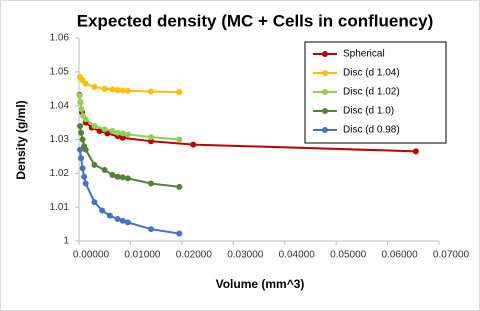  Describe the element at coordinates (348, 255) in the screenshot. I see `x-tick-label: 0.05000` at that location.